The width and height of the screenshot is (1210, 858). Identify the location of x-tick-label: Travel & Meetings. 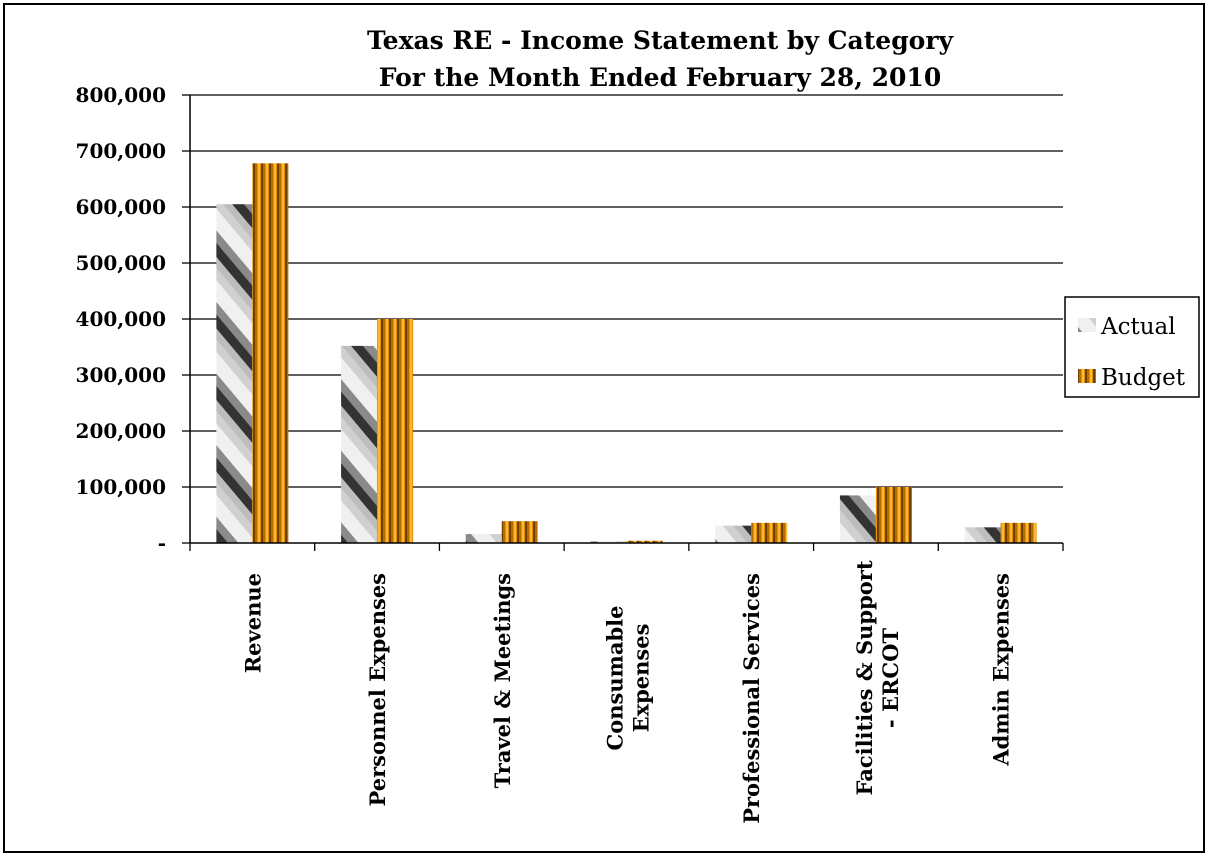
(502, 680).